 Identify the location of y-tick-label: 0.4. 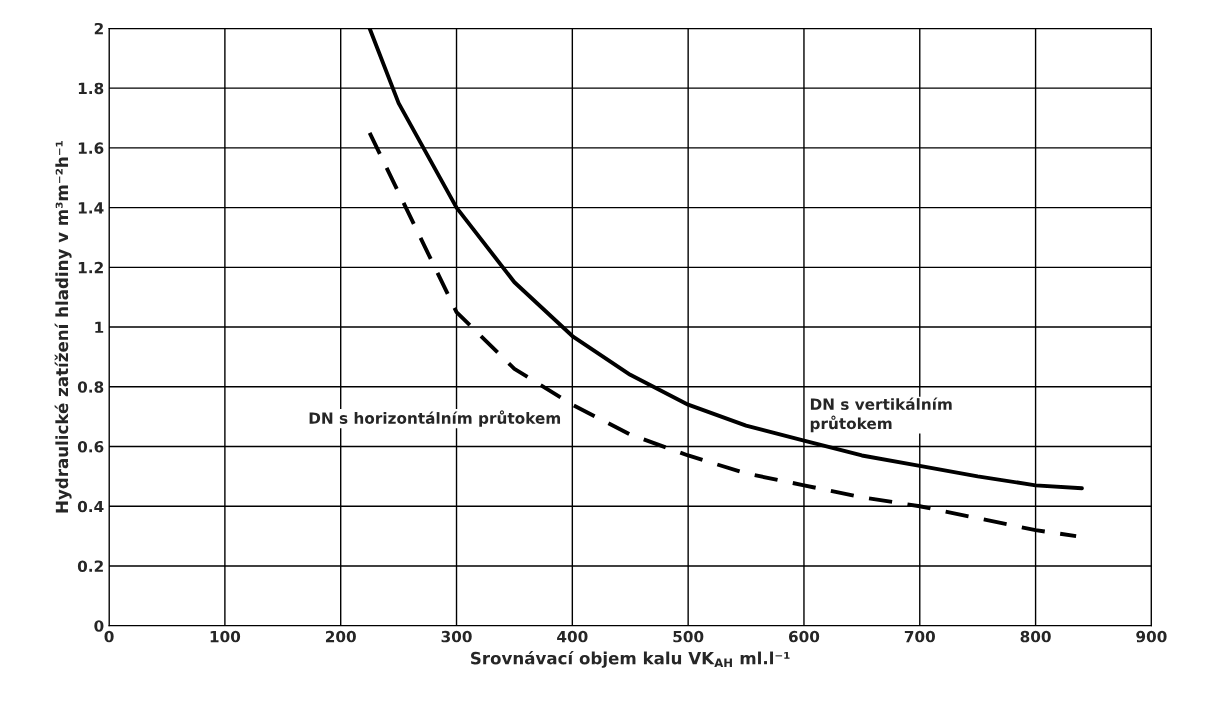
(90, 506).